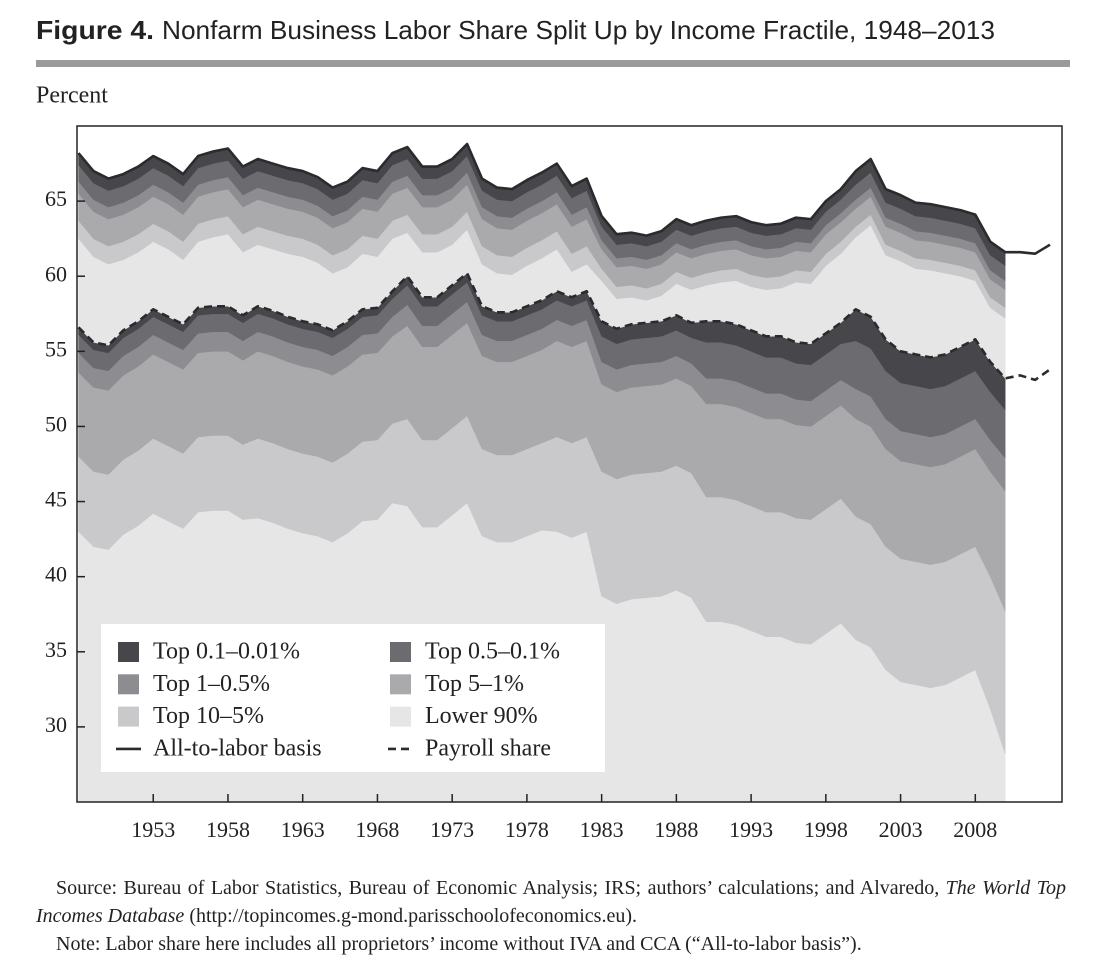 The width and height of the screenshot is (1098, 974). I want to click on y-tick-label: 60, so click(56, 273).